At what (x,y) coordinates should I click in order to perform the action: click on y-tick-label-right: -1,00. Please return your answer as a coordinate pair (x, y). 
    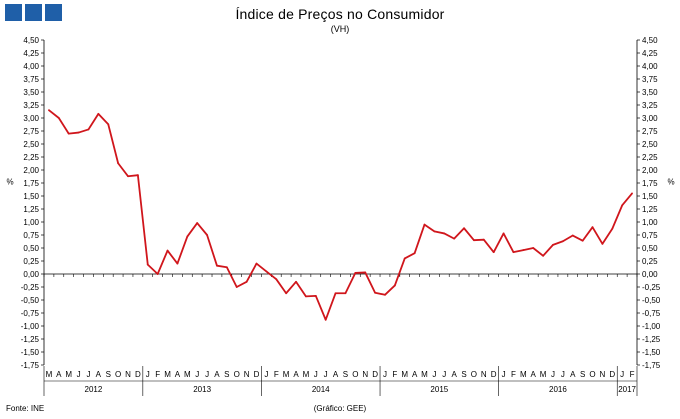
    Looking at the image, I should click on (651, 326).